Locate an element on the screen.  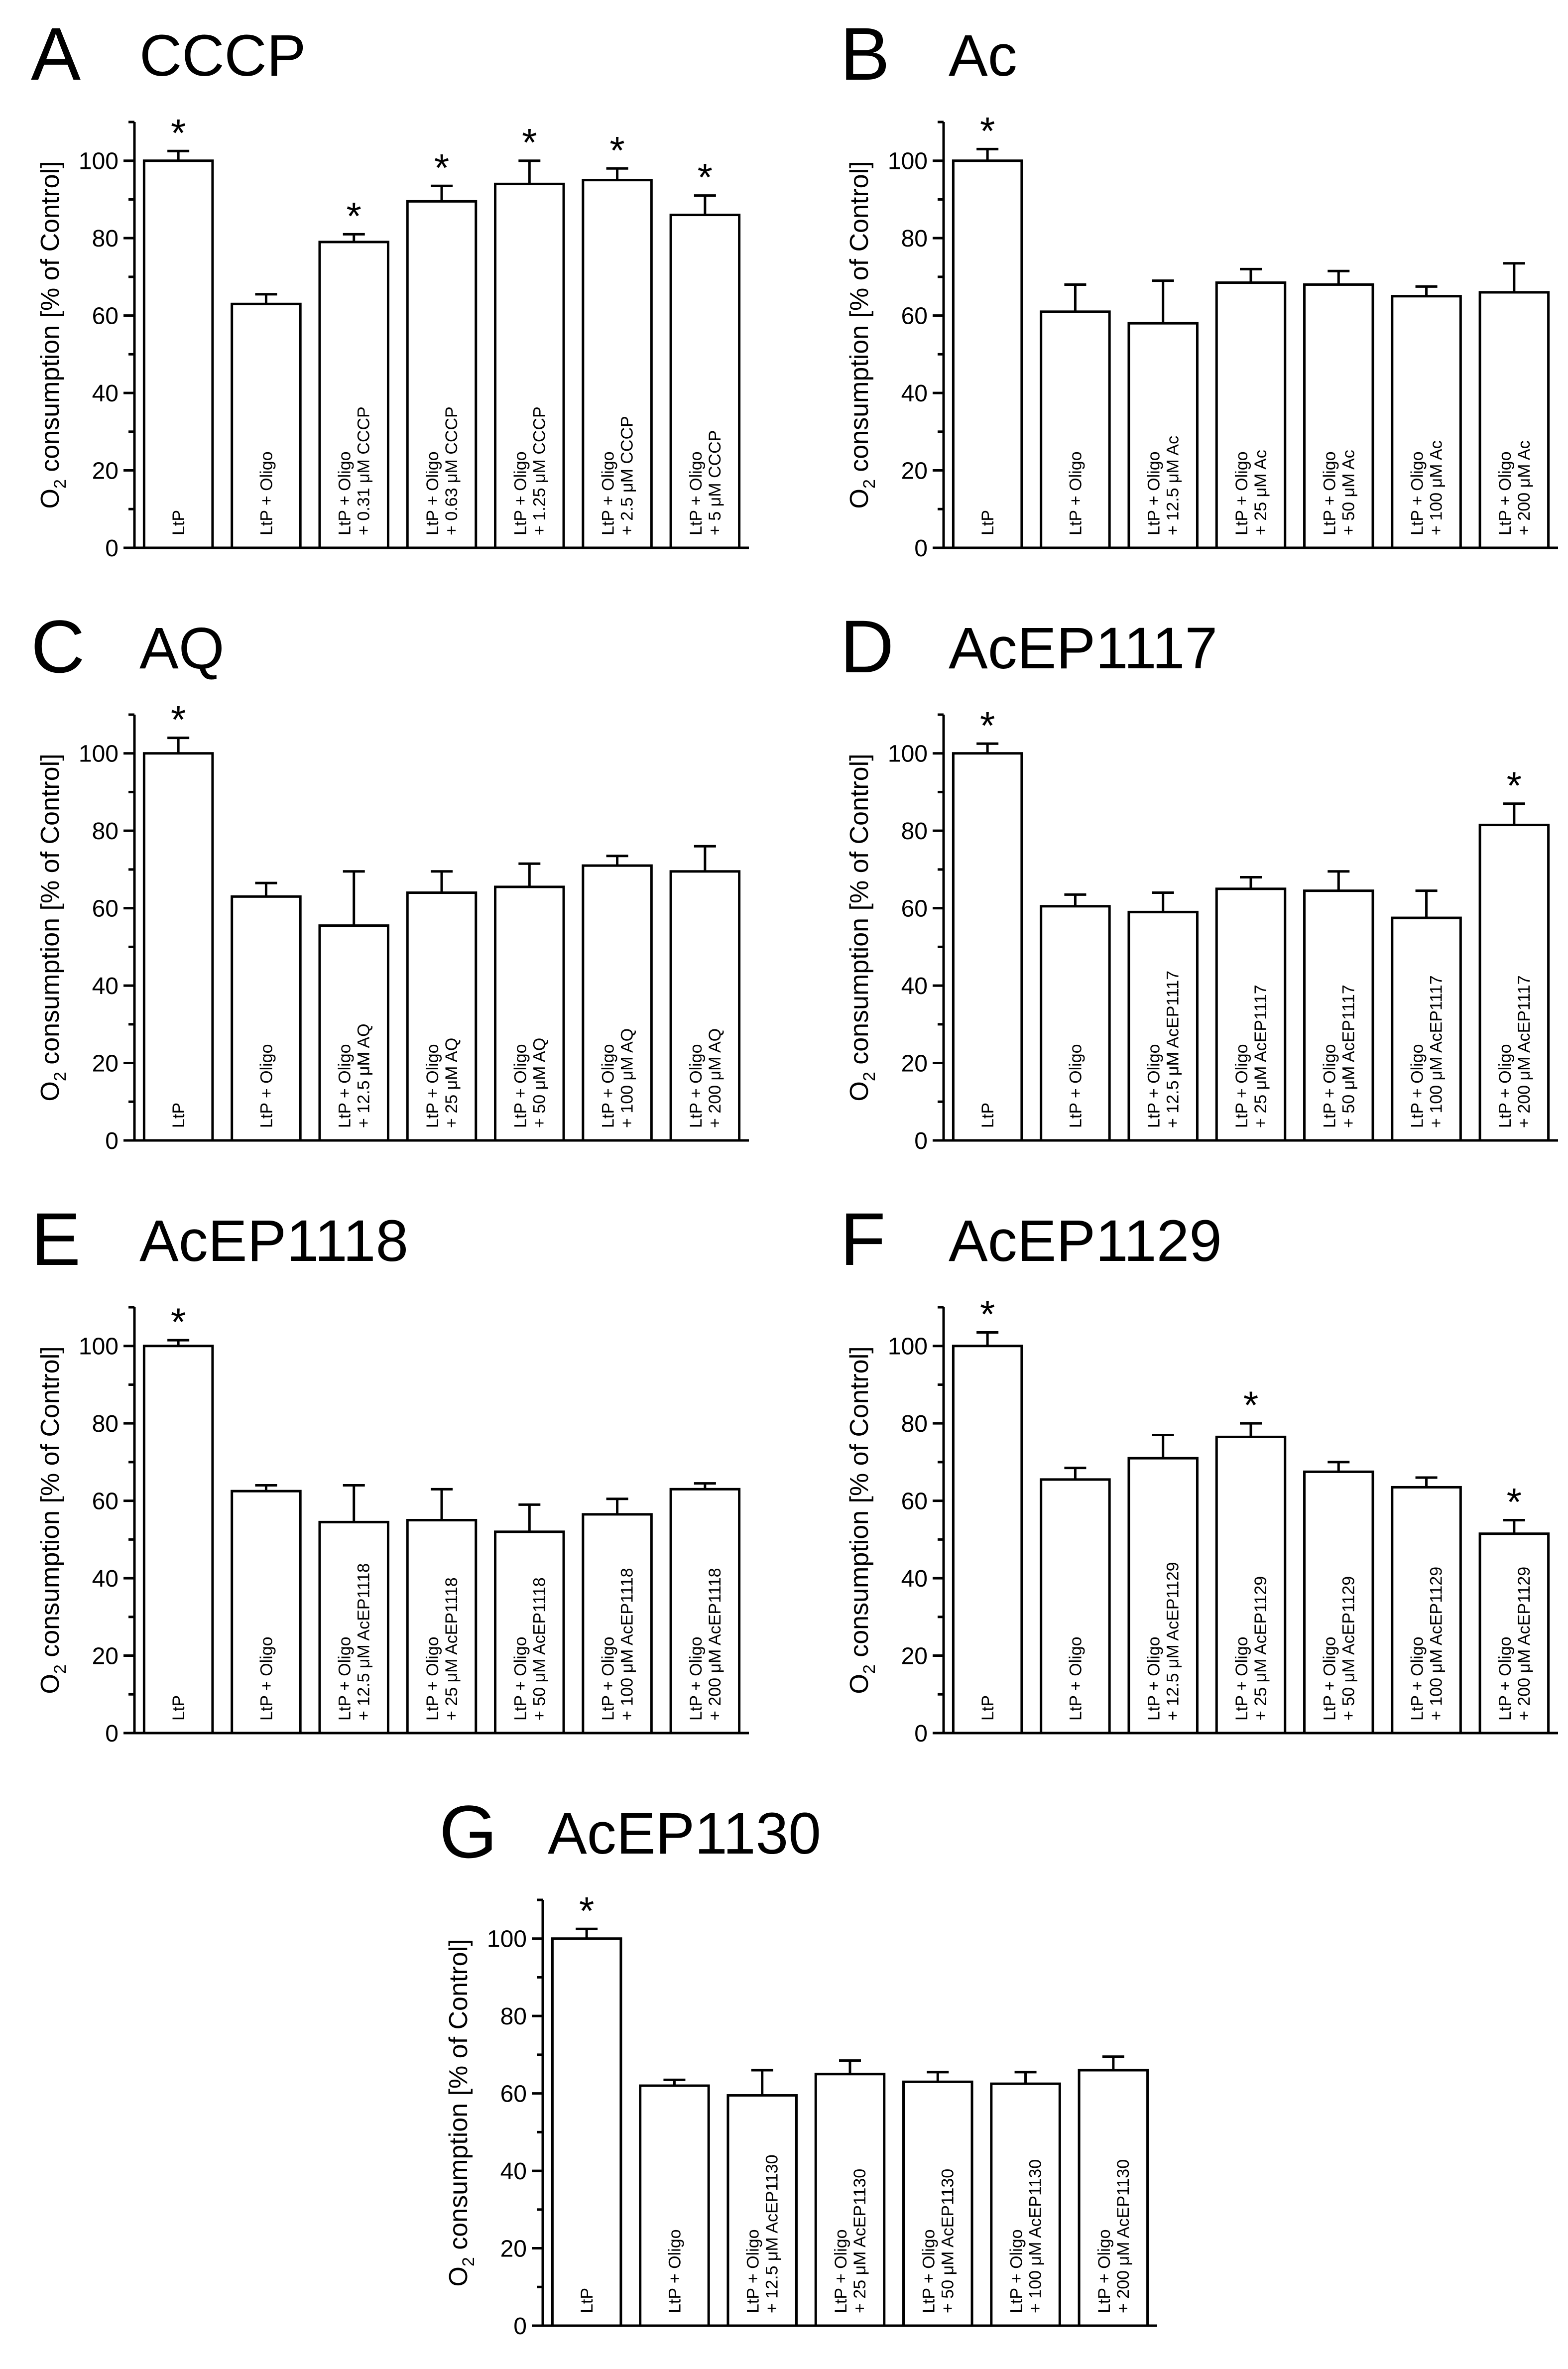
panel-letter: B is located at coordinates (865, 54).